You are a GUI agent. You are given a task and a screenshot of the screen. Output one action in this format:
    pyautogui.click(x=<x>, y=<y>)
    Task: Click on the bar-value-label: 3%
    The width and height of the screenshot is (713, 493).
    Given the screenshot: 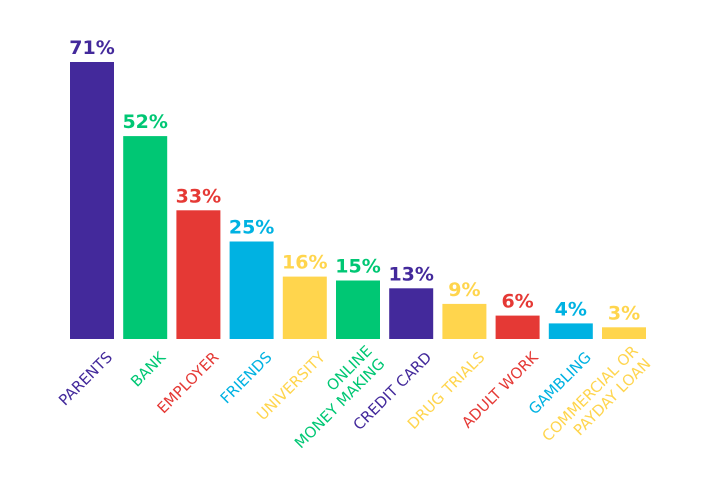 What is the action you would take?
    pyautogui.click(x=624, y=313)
    